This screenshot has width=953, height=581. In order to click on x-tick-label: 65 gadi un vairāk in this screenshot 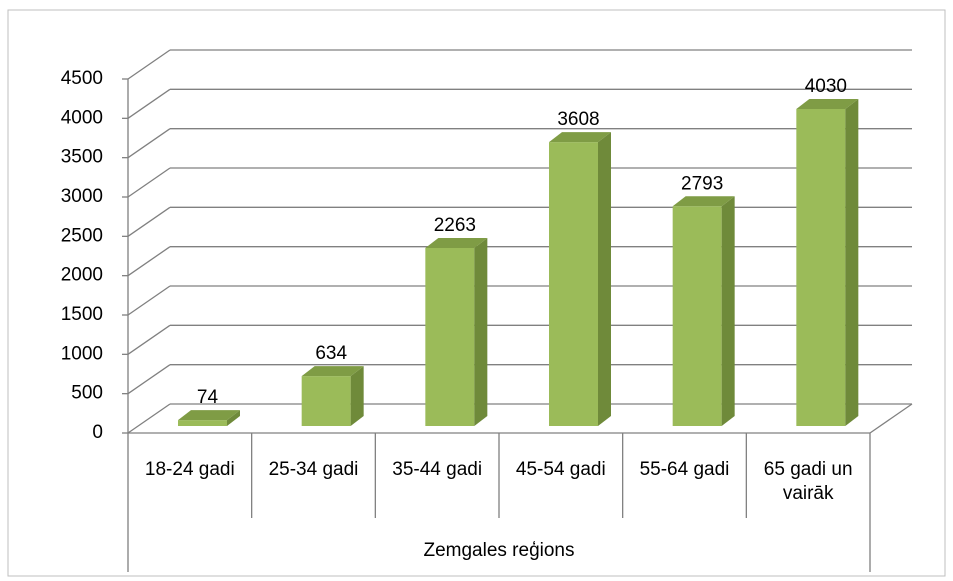, I will do `click(808, 481)`.